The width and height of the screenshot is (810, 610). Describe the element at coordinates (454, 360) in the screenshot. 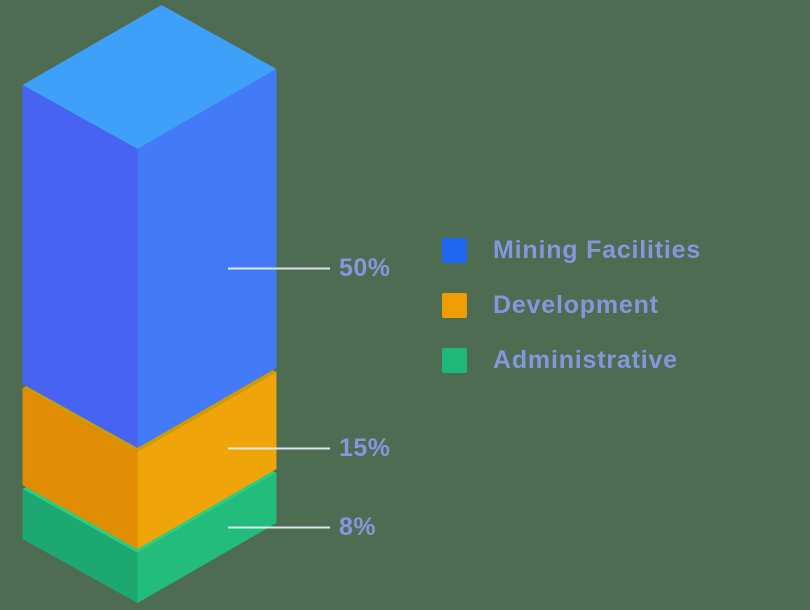

I see `legend-swatch-administrative` at that location.